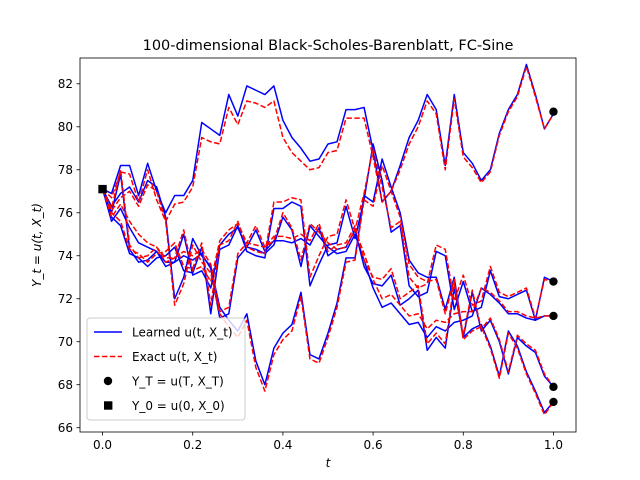 The width and height of the screenshot is (640, 480). I want to click on y-tick-label: 80, so click(65, 127).